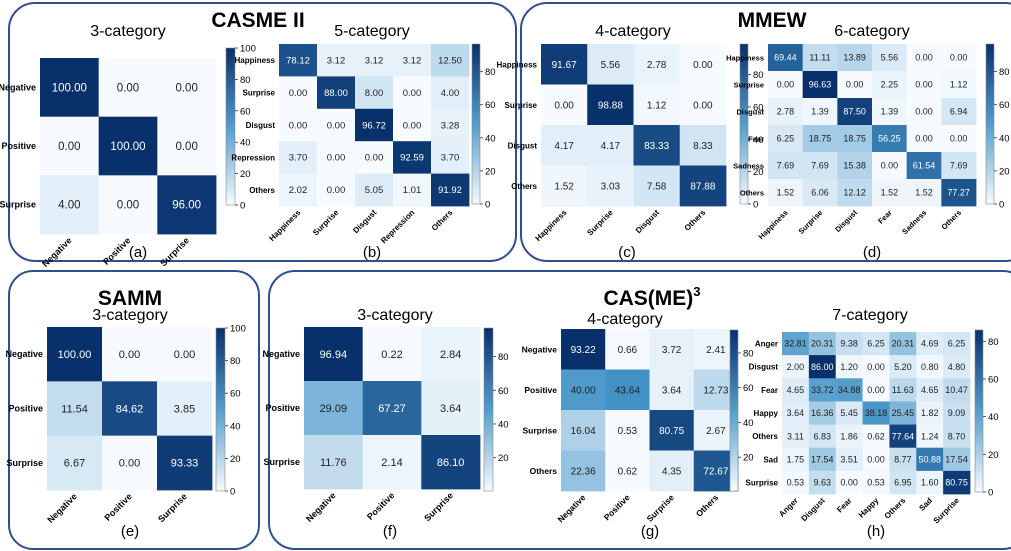  I want to click on panel-label: (f), so click(390, 531).